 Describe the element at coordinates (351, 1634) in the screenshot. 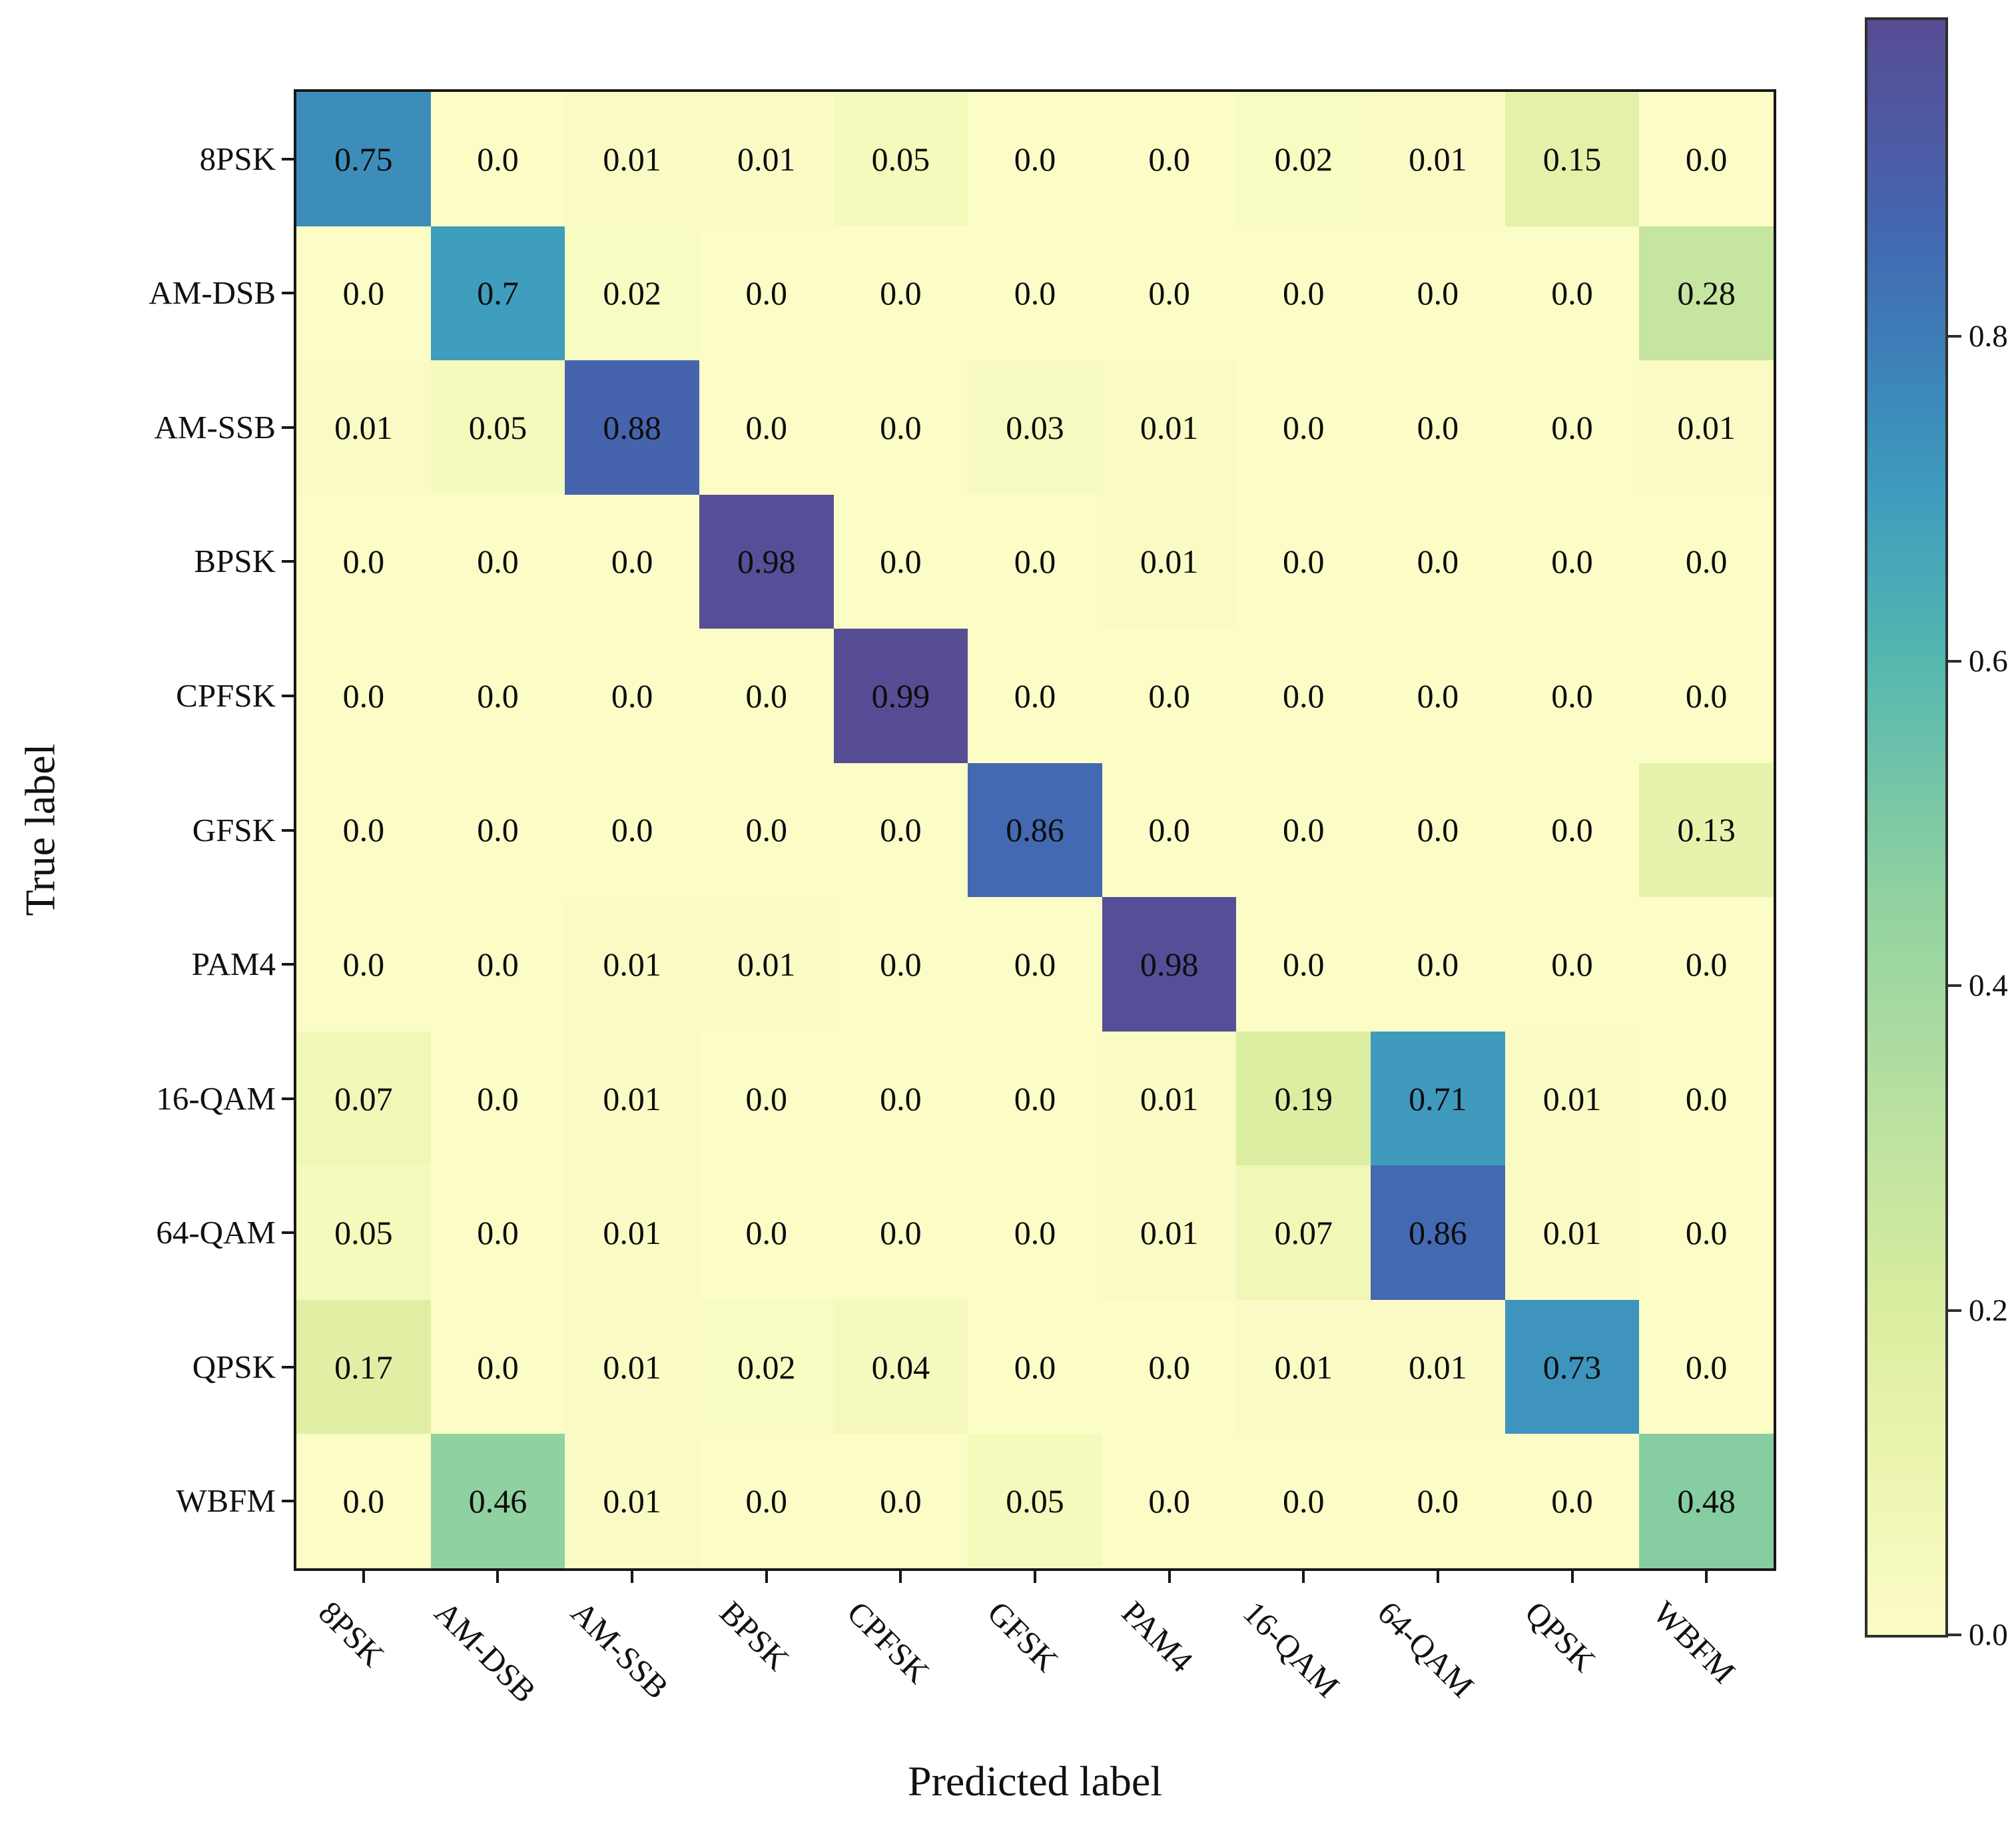

I see `x-tick-label: 8PSK` at that location.